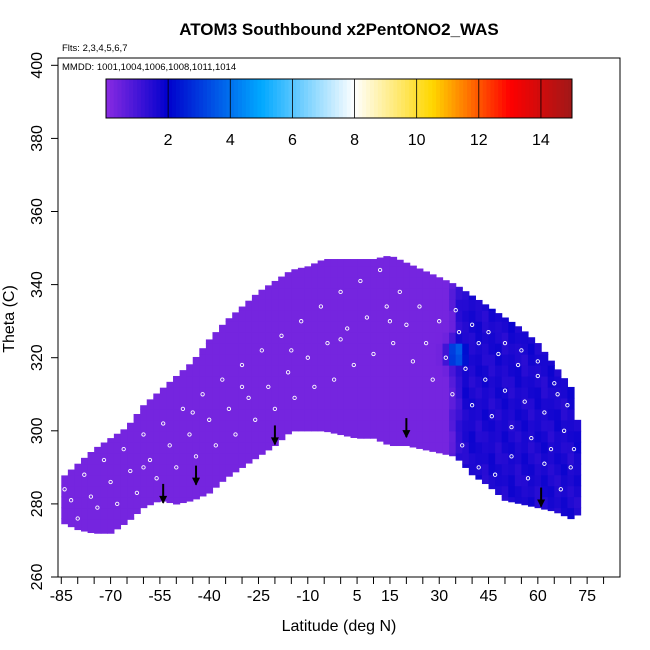 This screenshot has height=650, width=650. What do you see at coordinates (339, 29) in the screenshot?
I see `chart-title: ATOM3 Southbound x2PentONO2_WAS` at bounding box center [339, 29].